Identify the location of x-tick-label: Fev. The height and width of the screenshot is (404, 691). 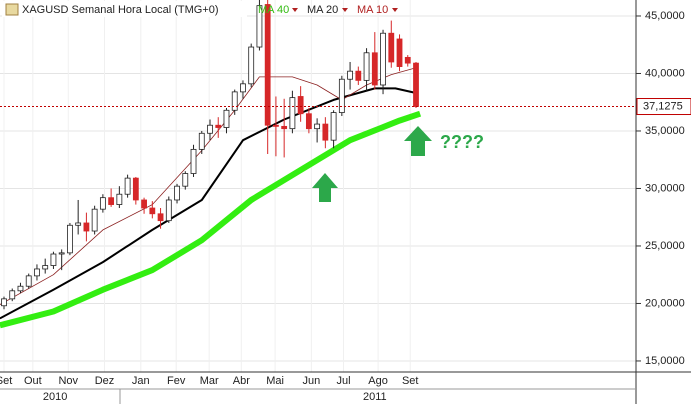
(176, 381).